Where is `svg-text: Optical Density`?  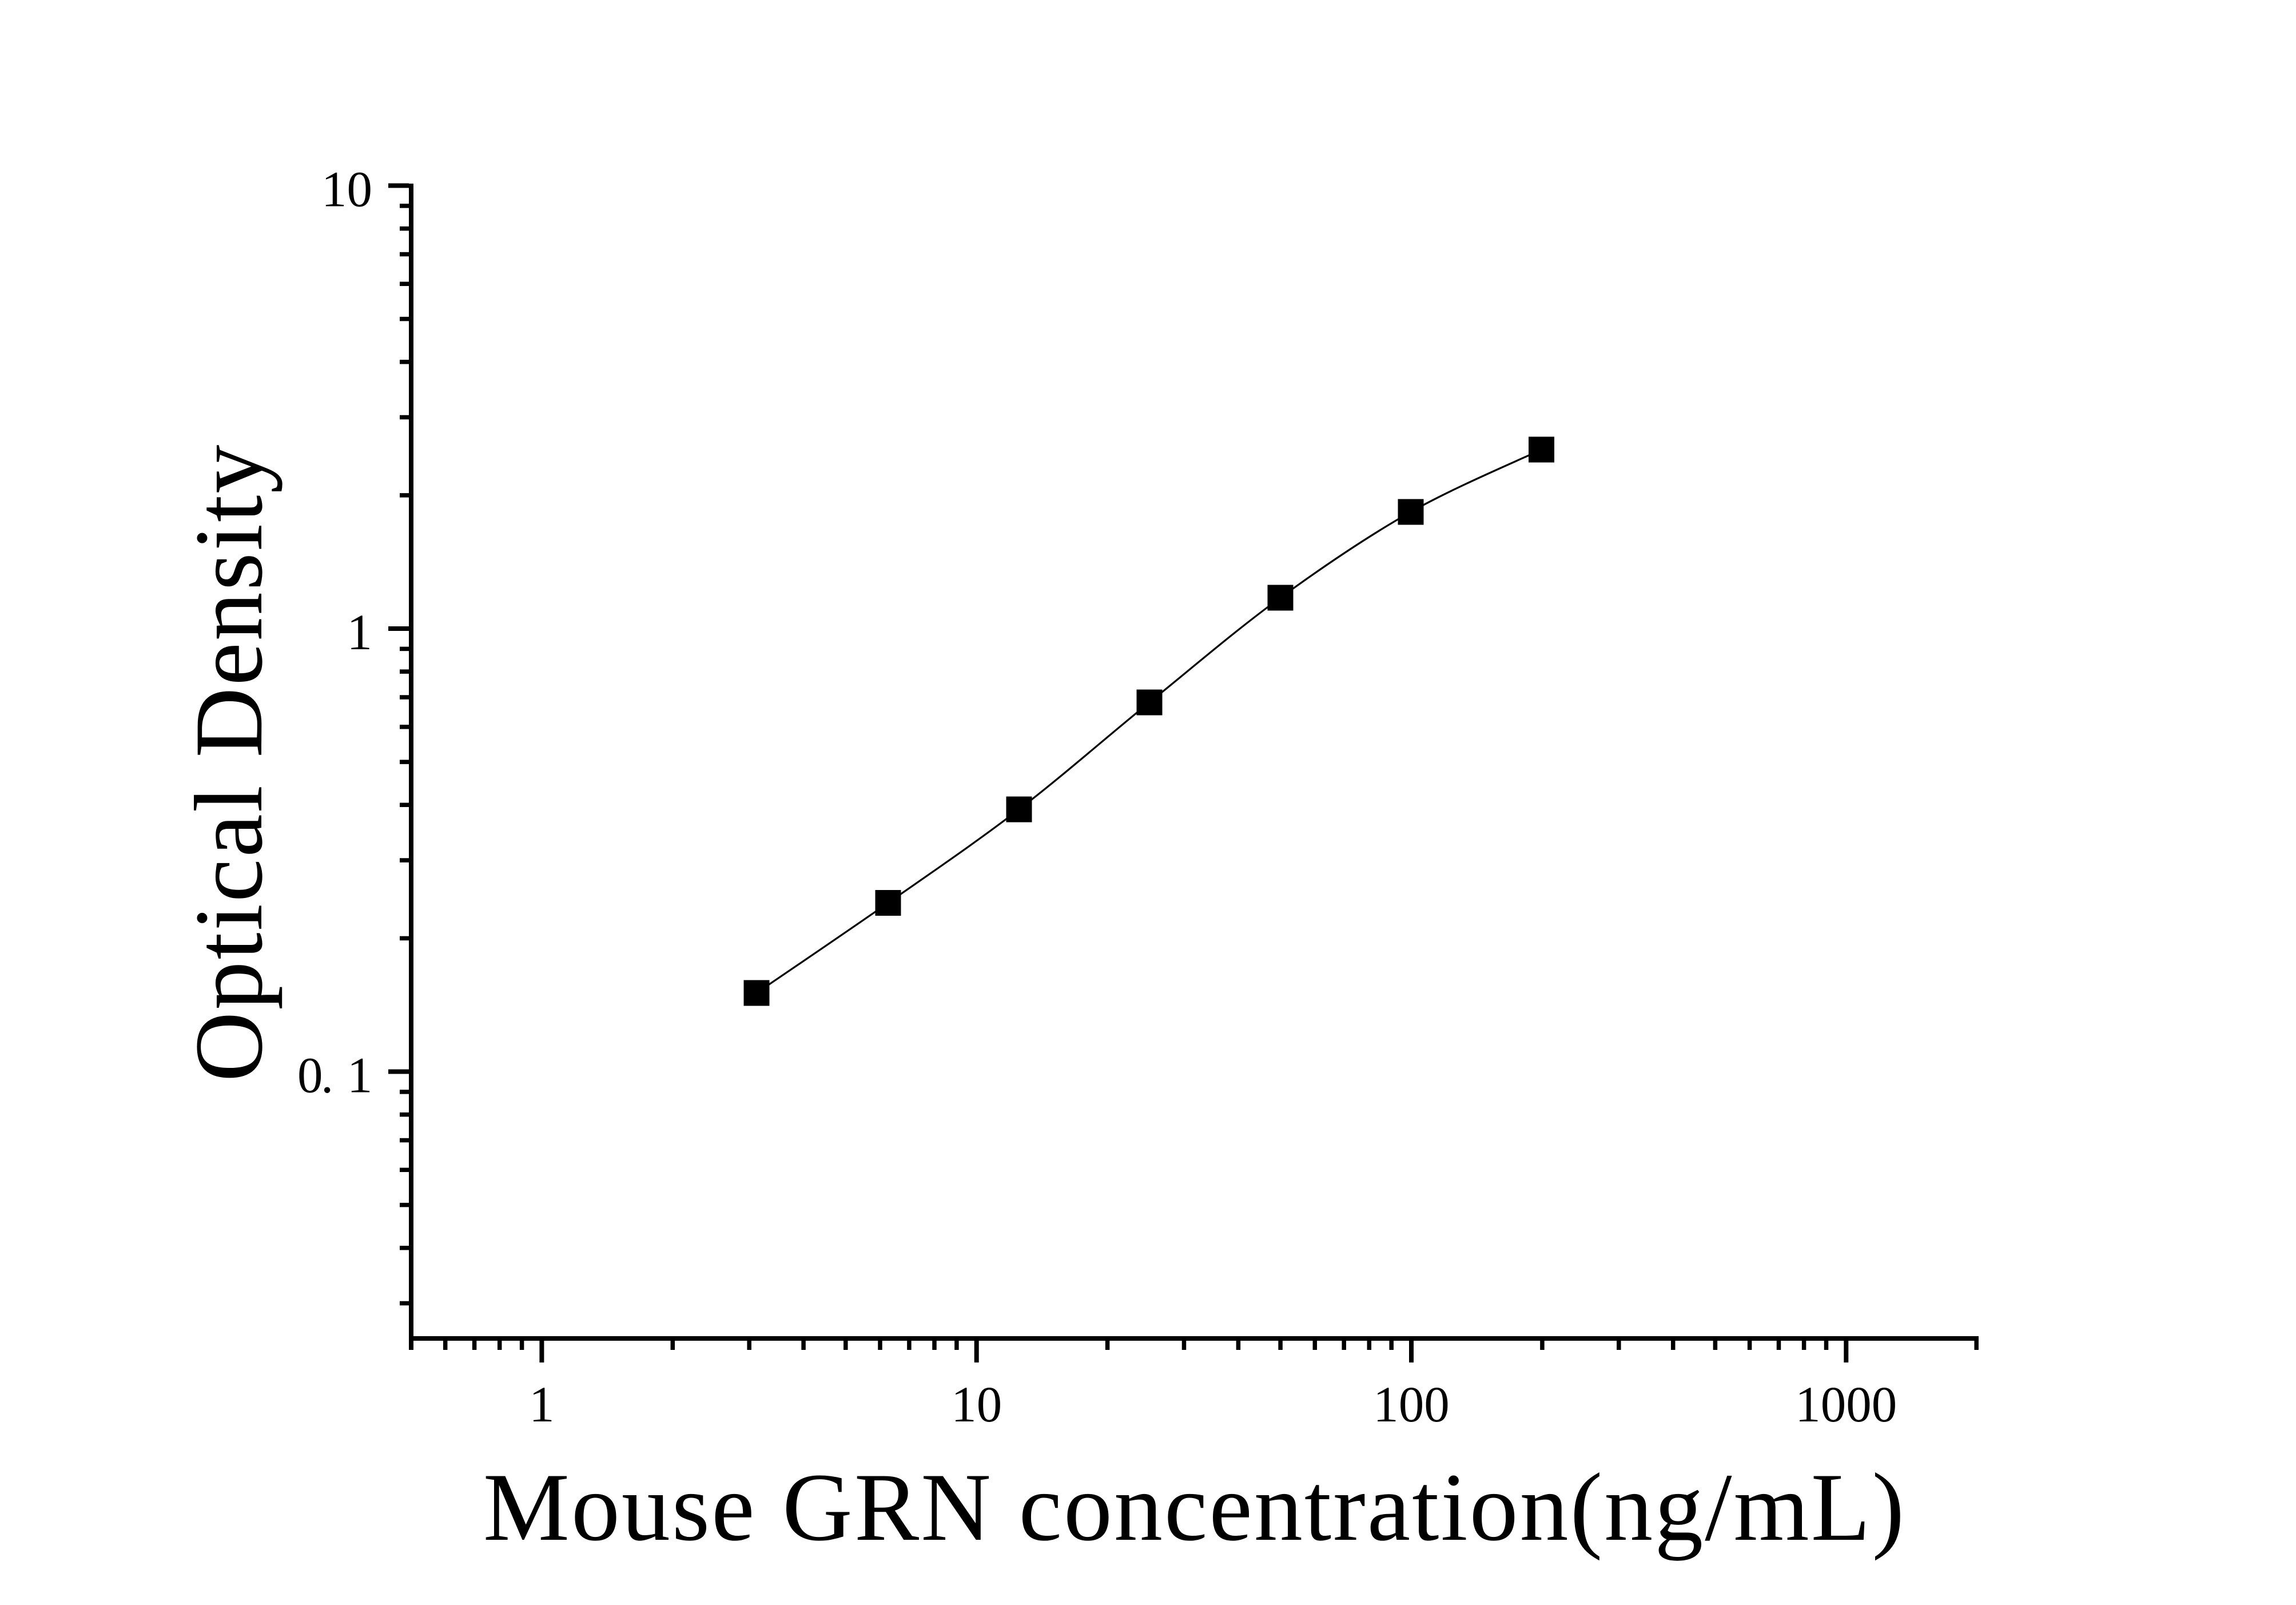 svg-text: Optical Density is located at coordinates (229, 762).